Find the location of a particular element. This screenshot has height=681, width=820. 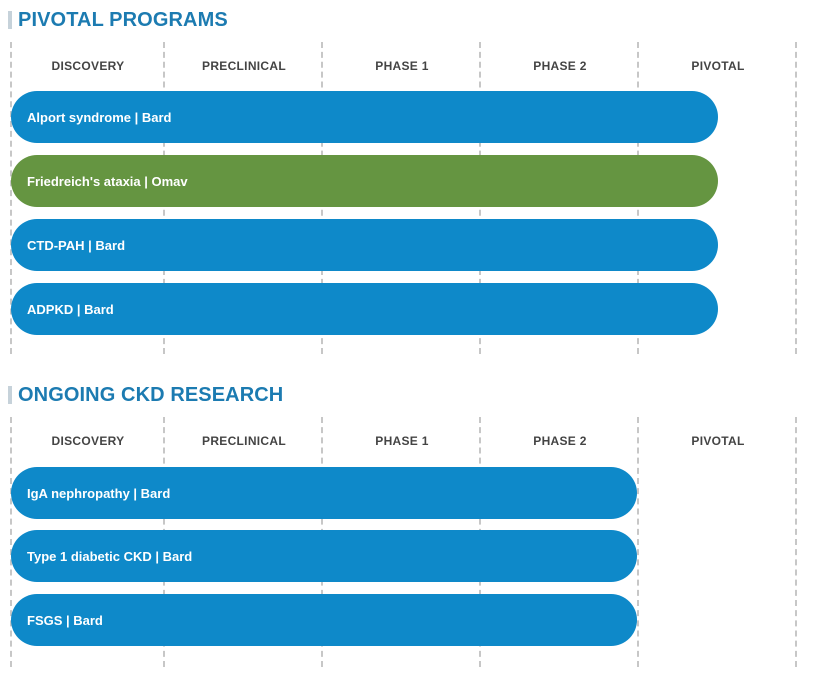

program-label: Friedreich's ataxia | Omav is located at coordinates (107, 181).